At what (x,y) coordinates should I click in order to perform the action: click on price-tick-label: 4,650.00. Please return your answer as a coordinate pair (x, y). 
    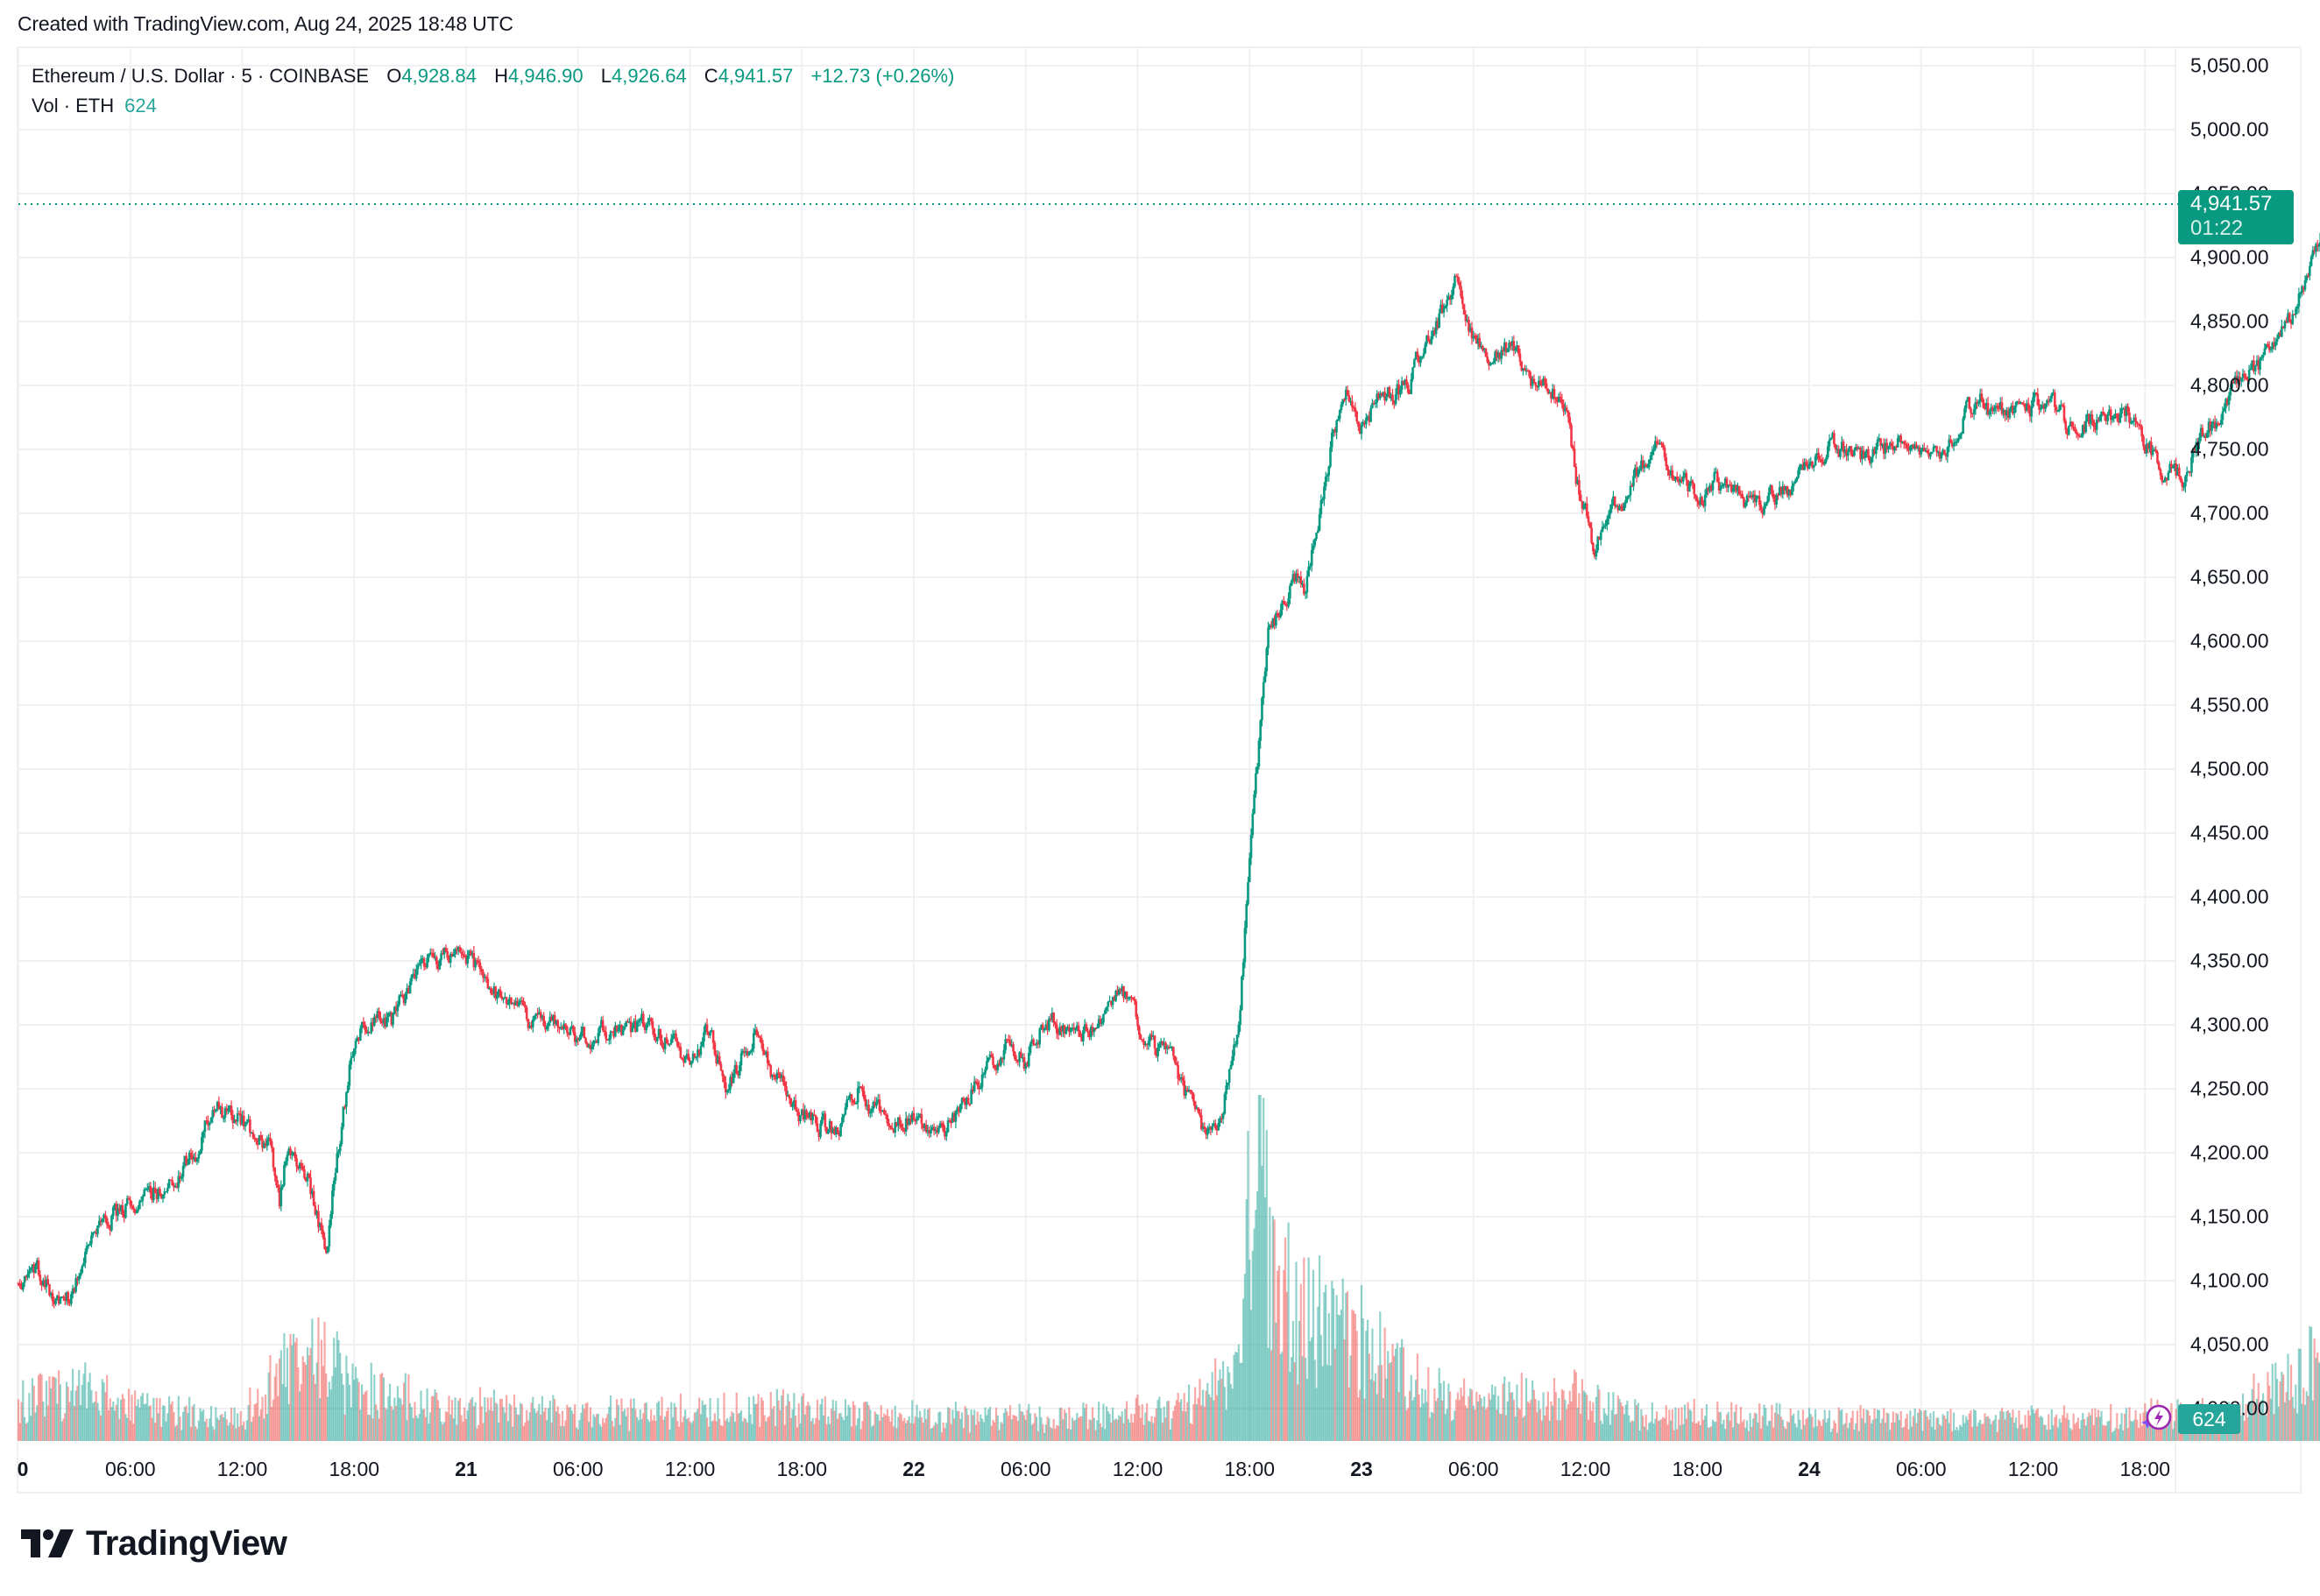
    Looking at the image, I should click on (2229, 577).